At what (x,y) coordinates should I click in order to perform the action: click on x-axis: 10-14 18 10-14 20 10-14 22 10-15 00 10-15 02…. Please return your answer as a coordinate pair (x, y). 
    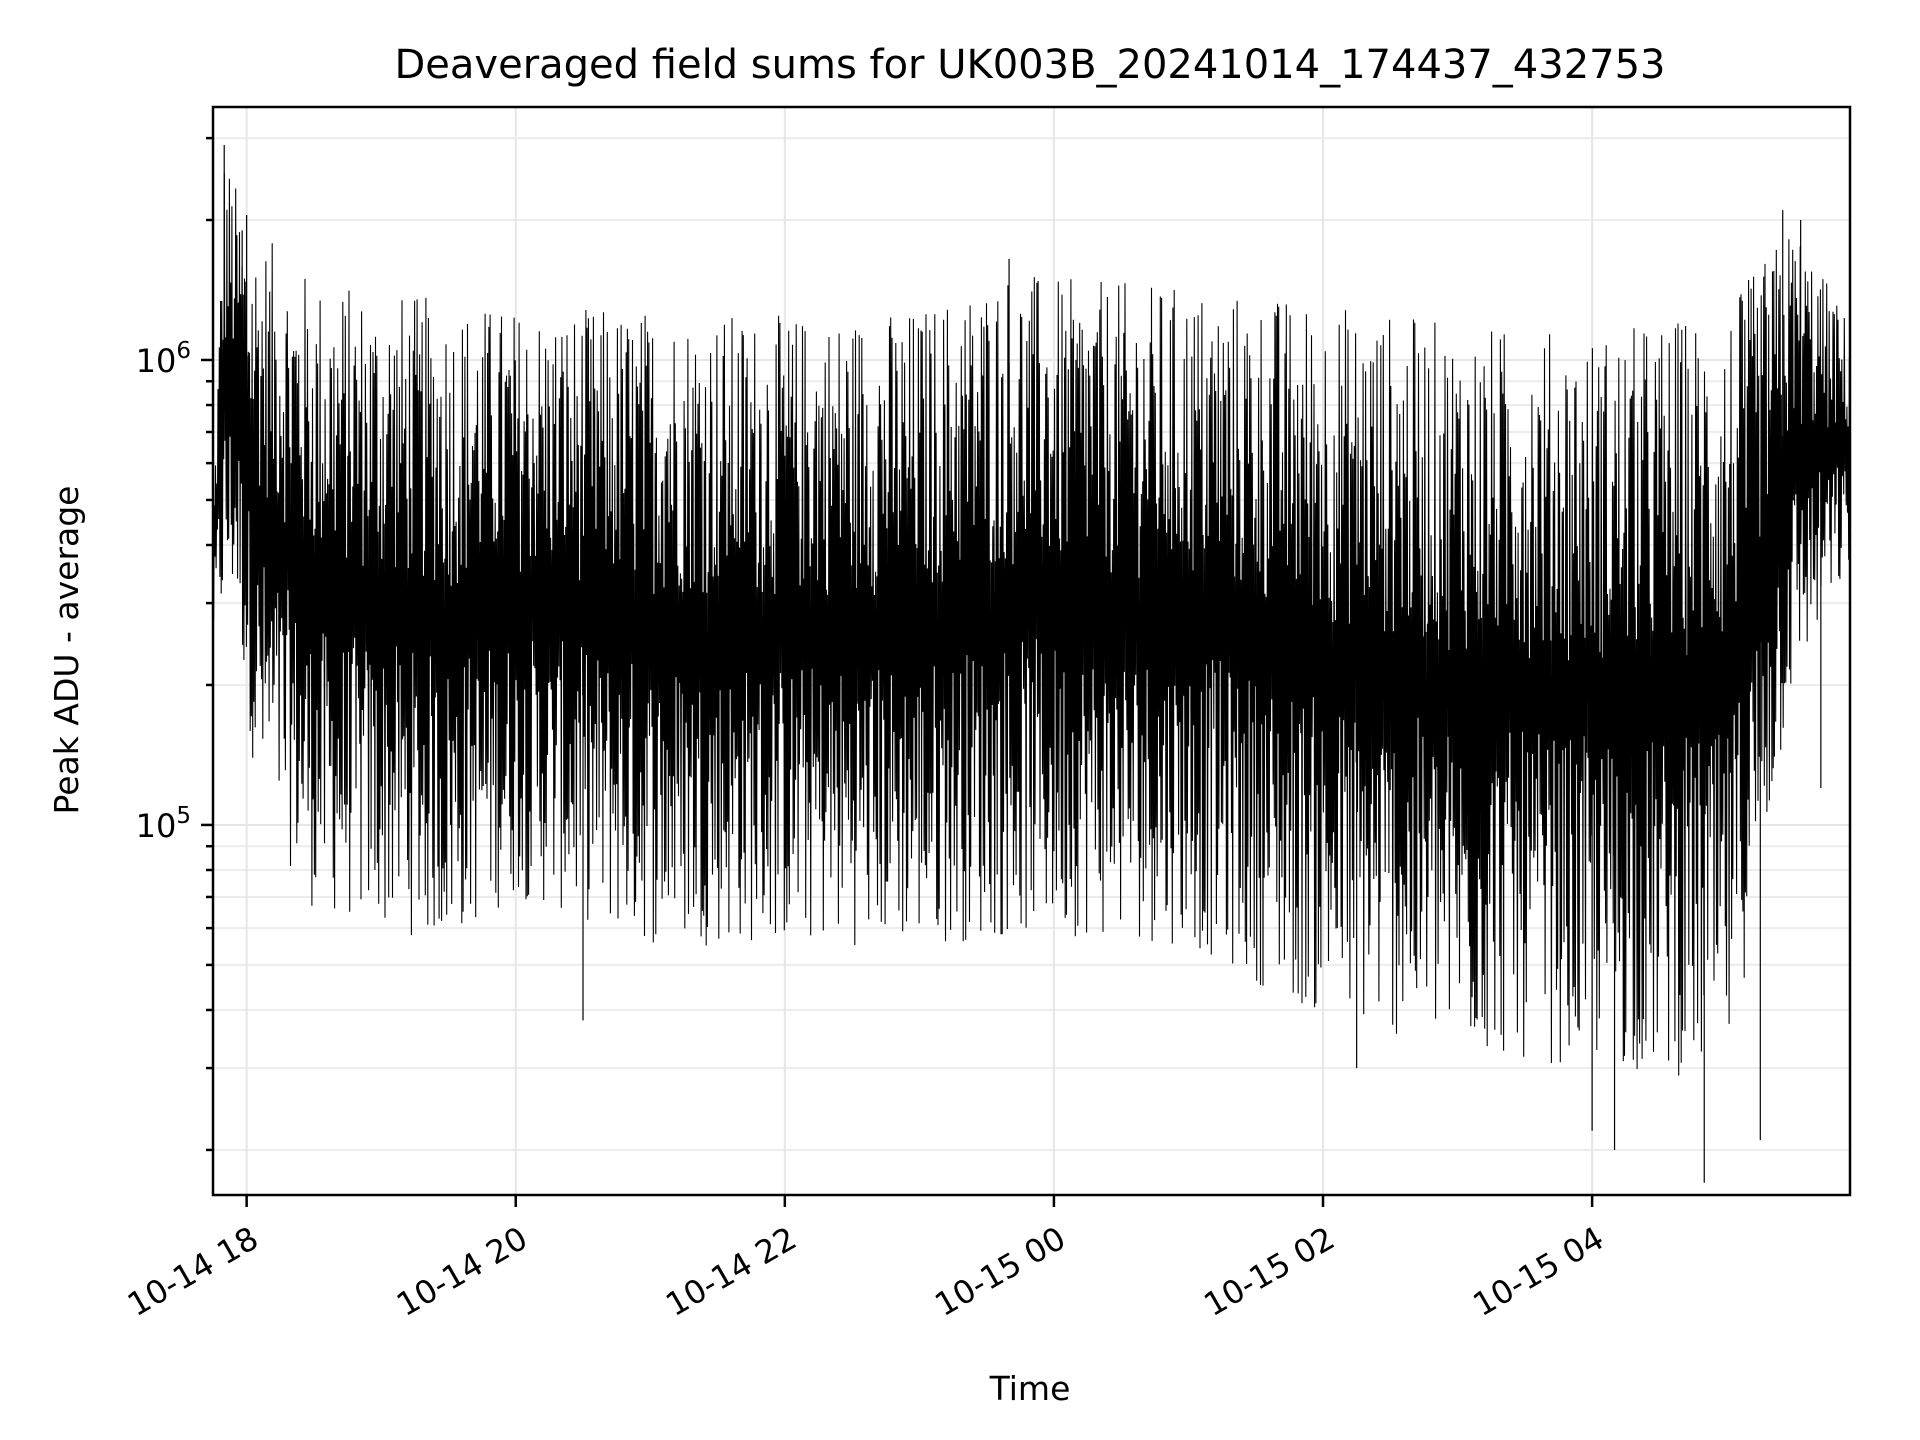
    Looking at the image, I should click on (865, 1259).